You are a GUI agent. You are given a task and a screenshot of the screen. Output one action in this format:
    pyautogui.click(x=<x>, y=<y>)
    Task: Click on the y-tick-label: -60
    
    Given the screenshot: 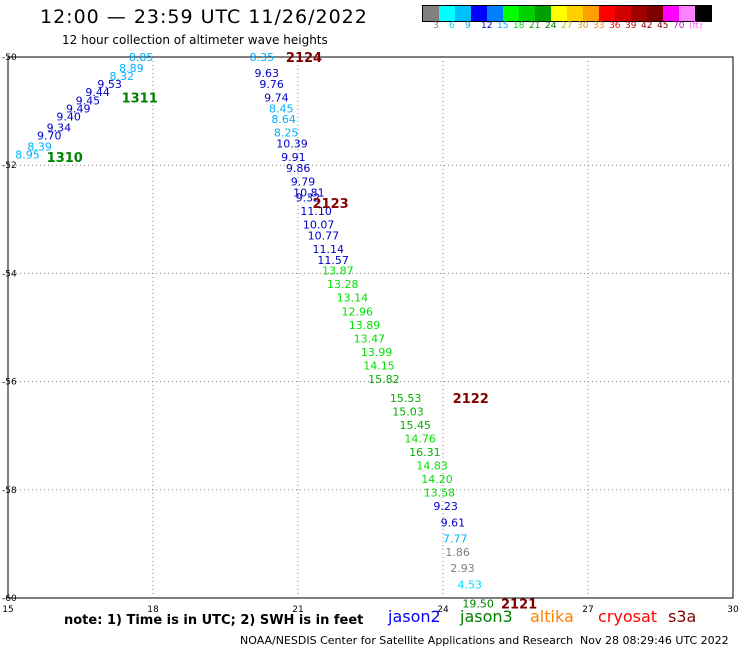 What is the action you would take?
    pyautogui.click(x=9, y=599)
    